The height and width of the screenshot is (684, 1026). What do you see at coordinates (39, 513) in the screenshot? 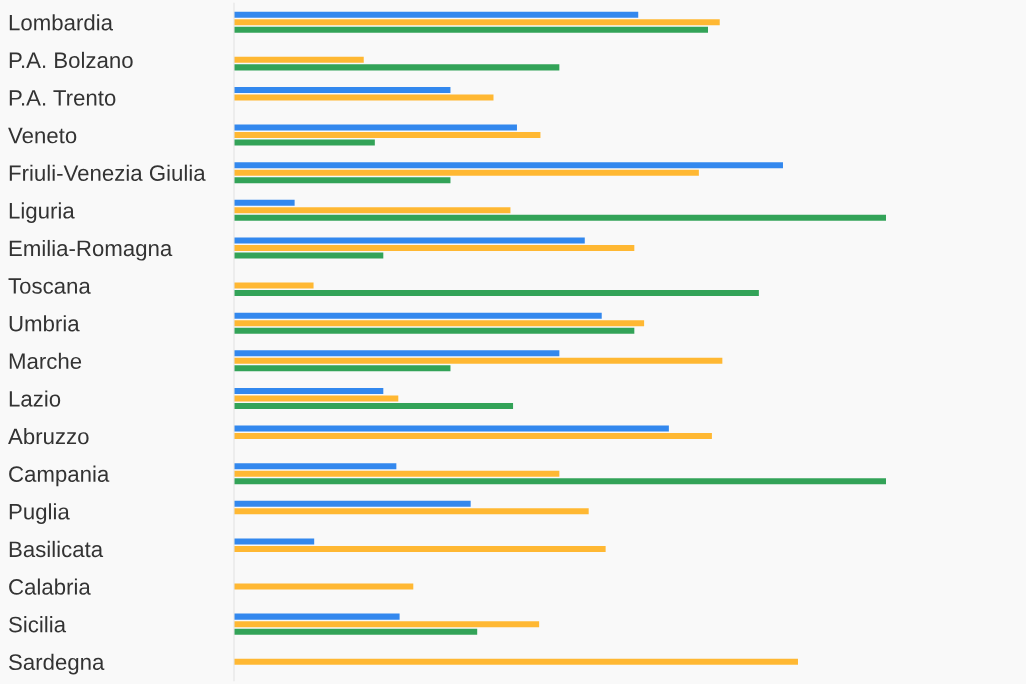
I see `y-tick-label: Puglia` at bounding box center [39, 513].